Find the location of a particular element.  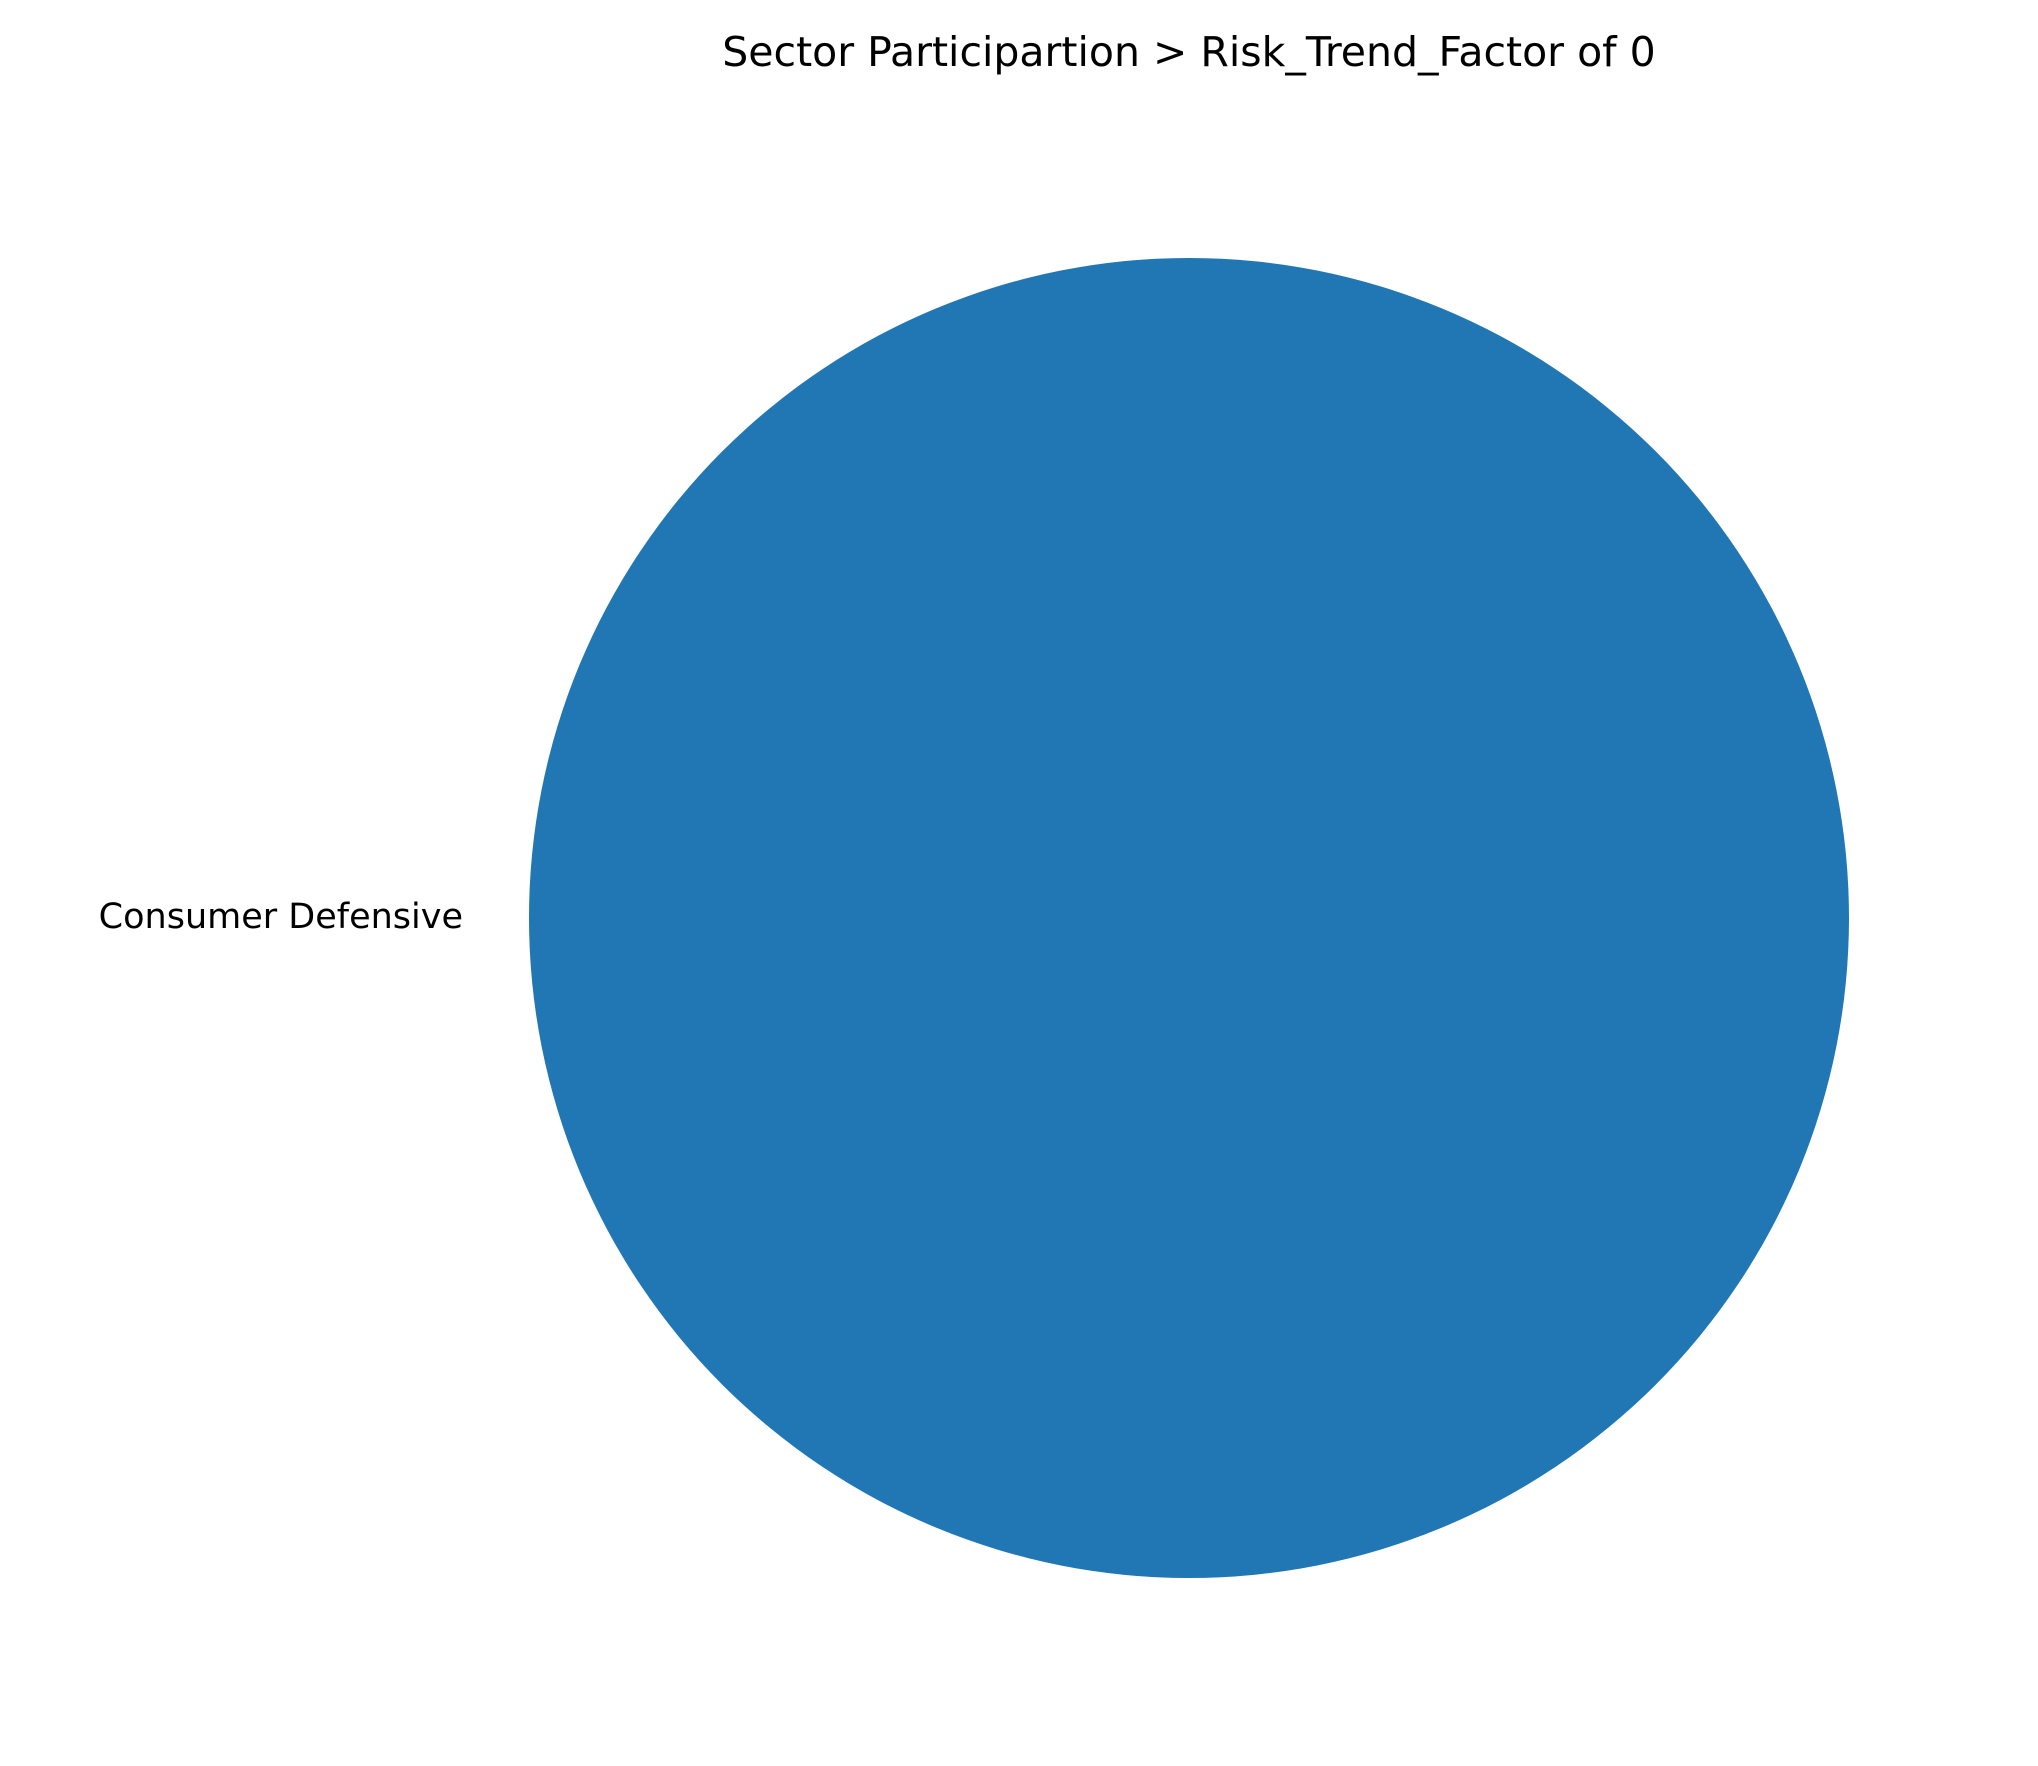

pie-slice-label-0: Consumer Defensive is located at coordinates (281, 917).